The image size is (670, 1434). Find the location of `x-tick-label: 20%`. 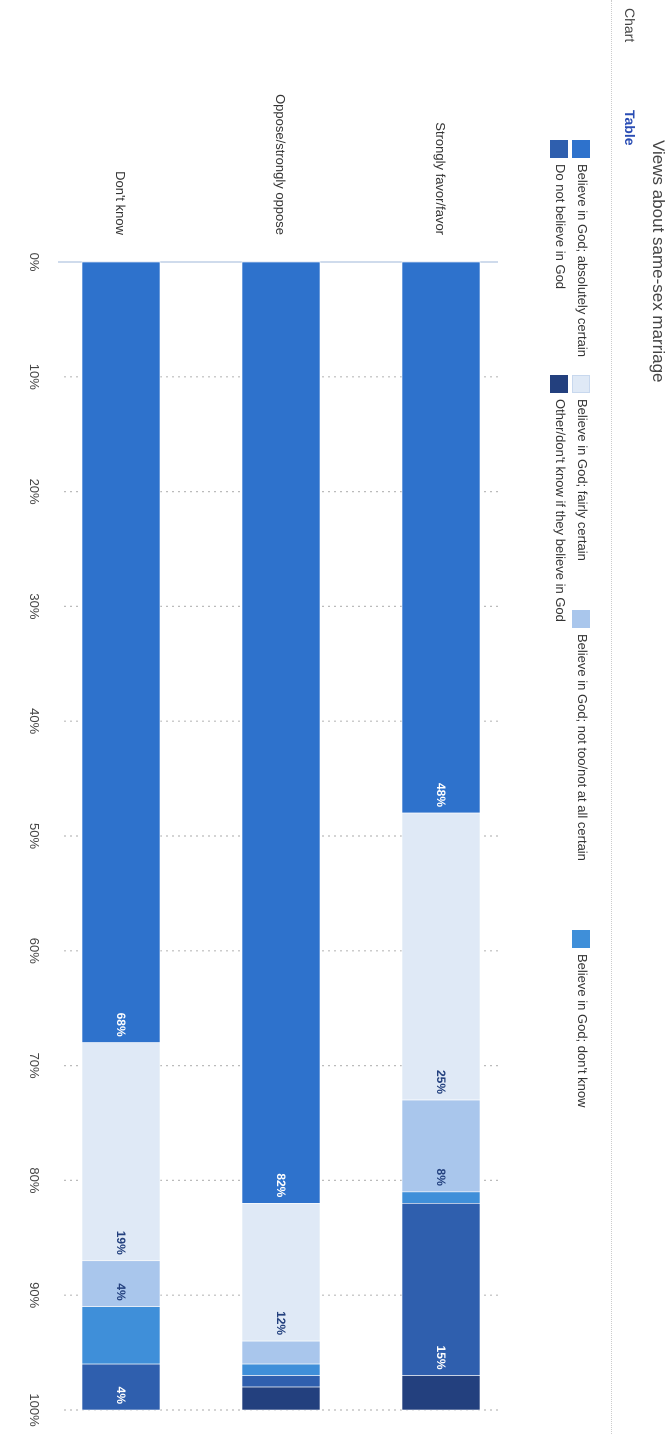

x-tick-label: 20% is located at coordinates (34, 492).